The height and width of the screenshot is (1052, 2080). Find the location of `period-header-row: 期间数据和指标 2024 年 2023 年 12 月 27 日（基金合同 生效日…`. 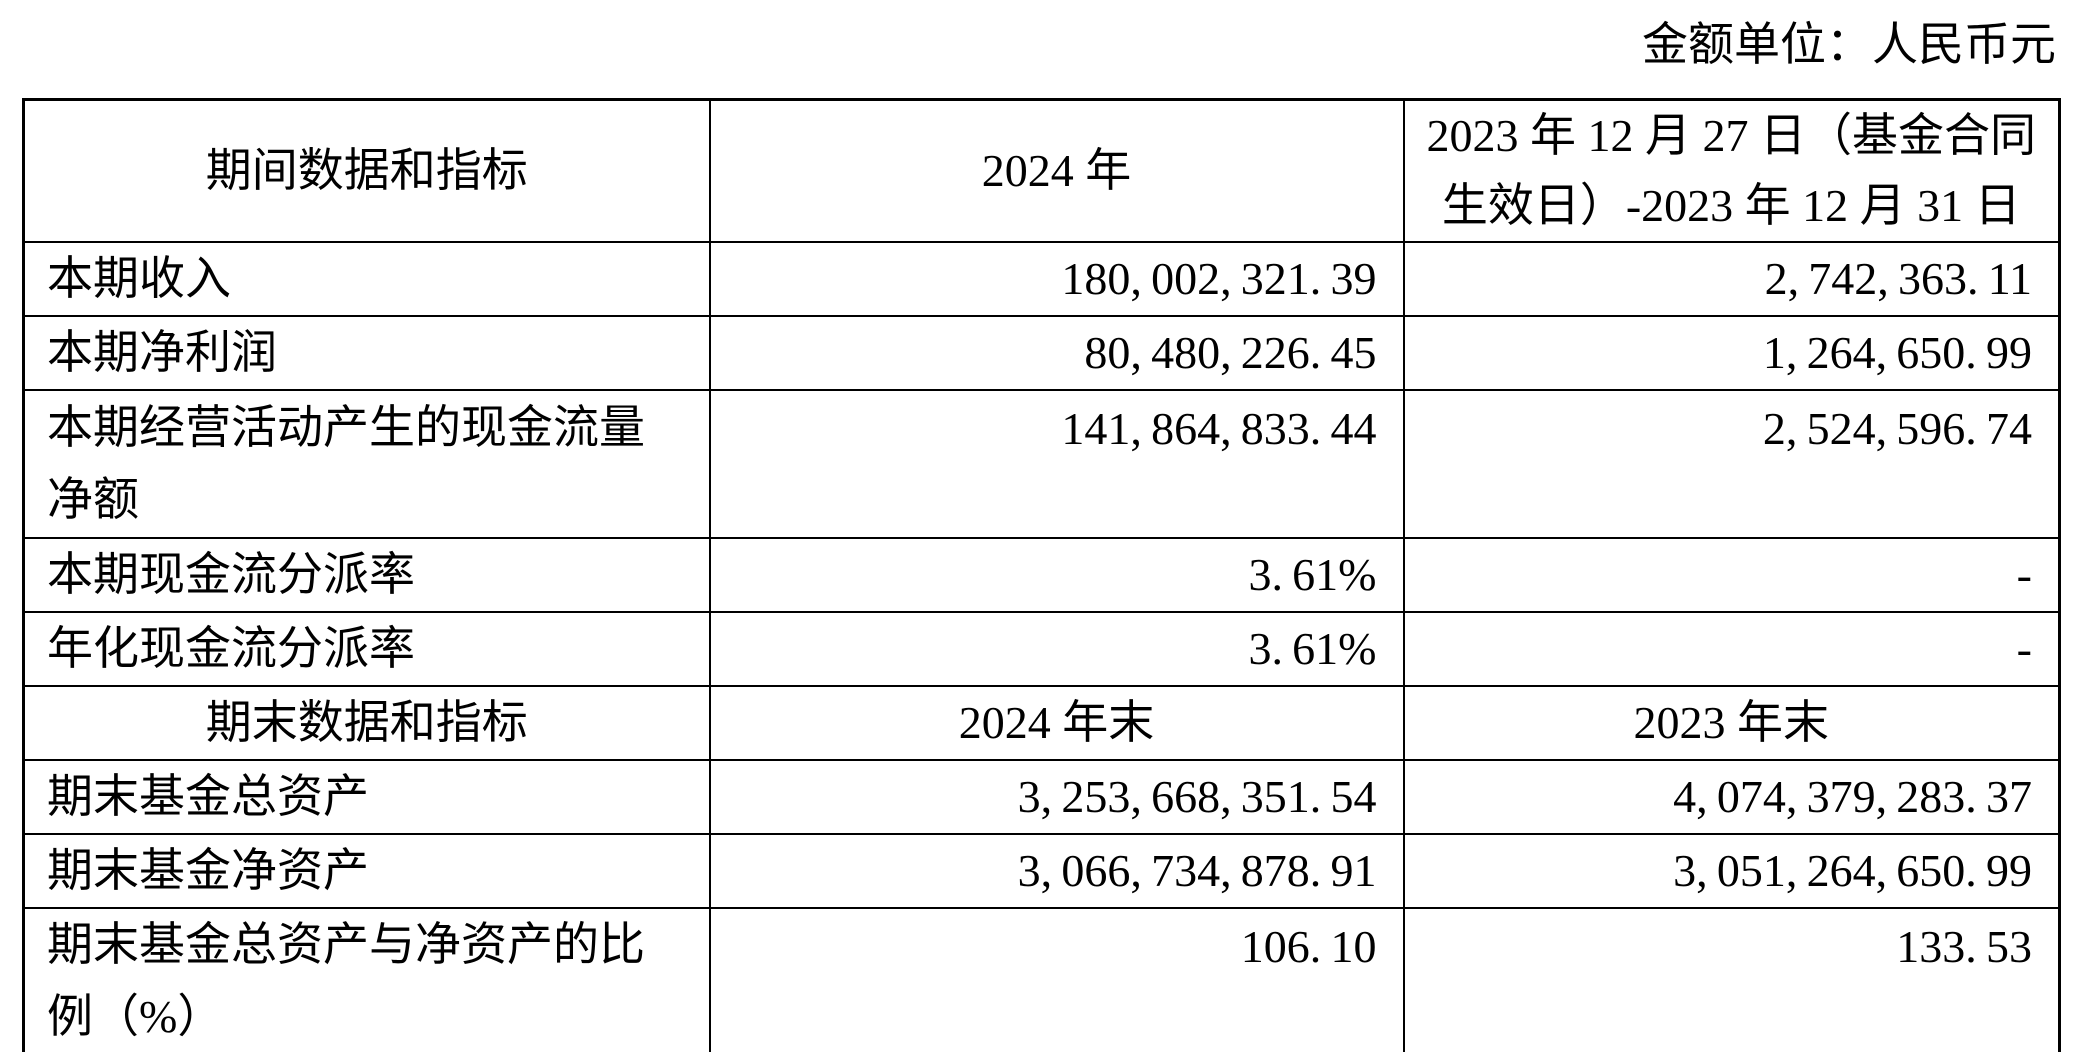

period-header-row: 期间数据和指标 2024 年 2023 年 12 月 27 日（基金合同 生效日… is located at coordinates (1041, 170).